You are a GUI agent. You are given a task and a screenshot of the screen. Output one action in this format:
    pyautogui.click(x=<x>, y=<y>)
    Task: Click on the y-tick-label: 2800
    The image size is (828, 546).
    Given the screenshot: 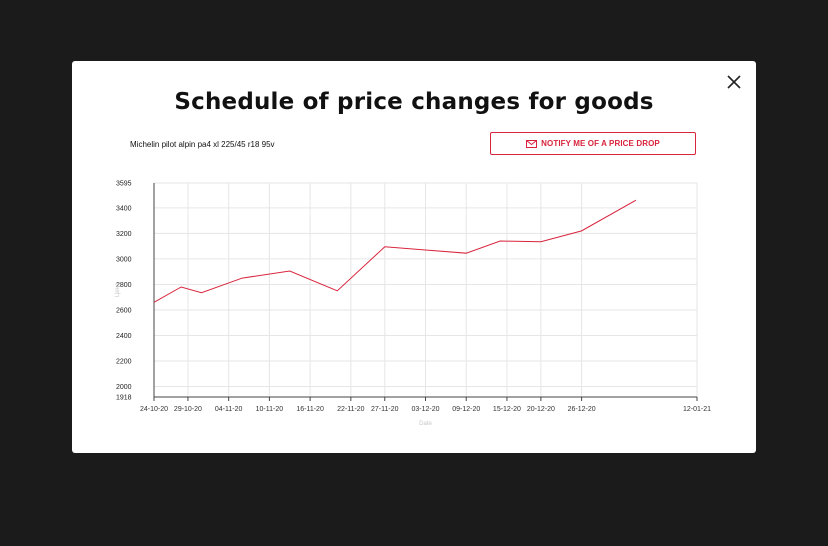 What is the action you would take?
    pyautogui.click(x=124, y=285)
    